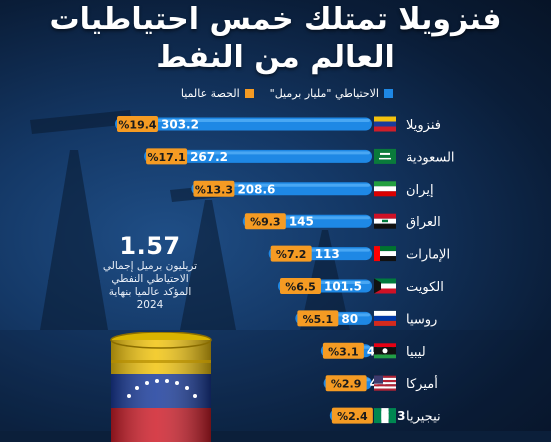  Describe the element at coordinates (430, 157) in the screenshot. I see `country-label: السعودية` at that location.